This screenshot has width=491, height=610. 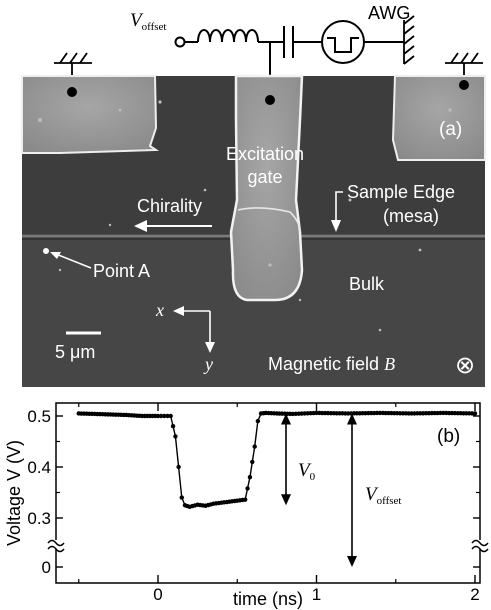 I want to click on voffset-terminal-icon, so click(x=180, y=42).